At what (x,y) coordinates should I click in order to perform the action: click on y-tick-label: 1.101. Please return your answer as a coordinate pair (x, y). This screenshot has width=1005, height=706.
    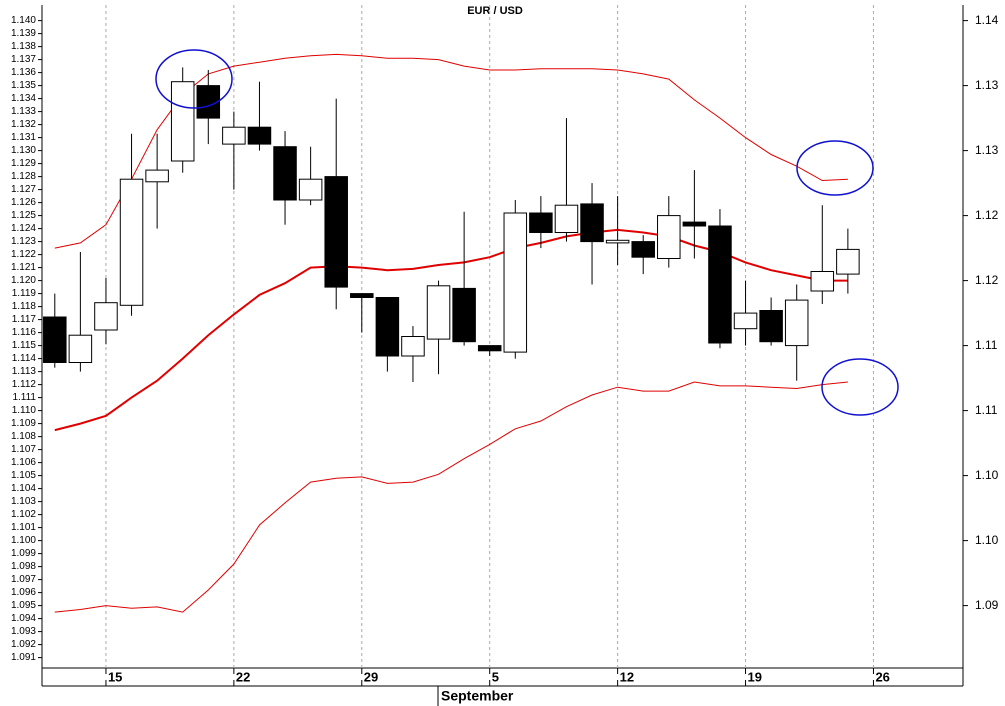
    Looking at the image, I should click on (23, 527).